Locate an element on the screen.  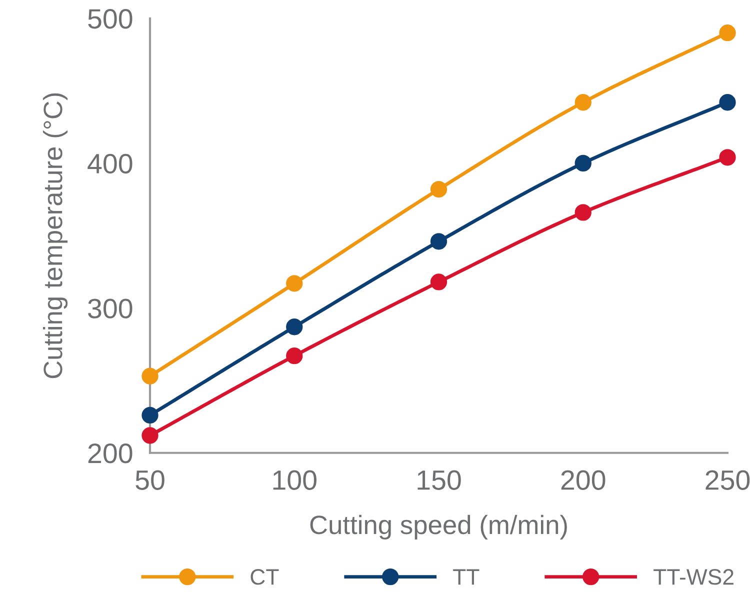
x-tick-label: 50 is located at coordinates (150, 480).